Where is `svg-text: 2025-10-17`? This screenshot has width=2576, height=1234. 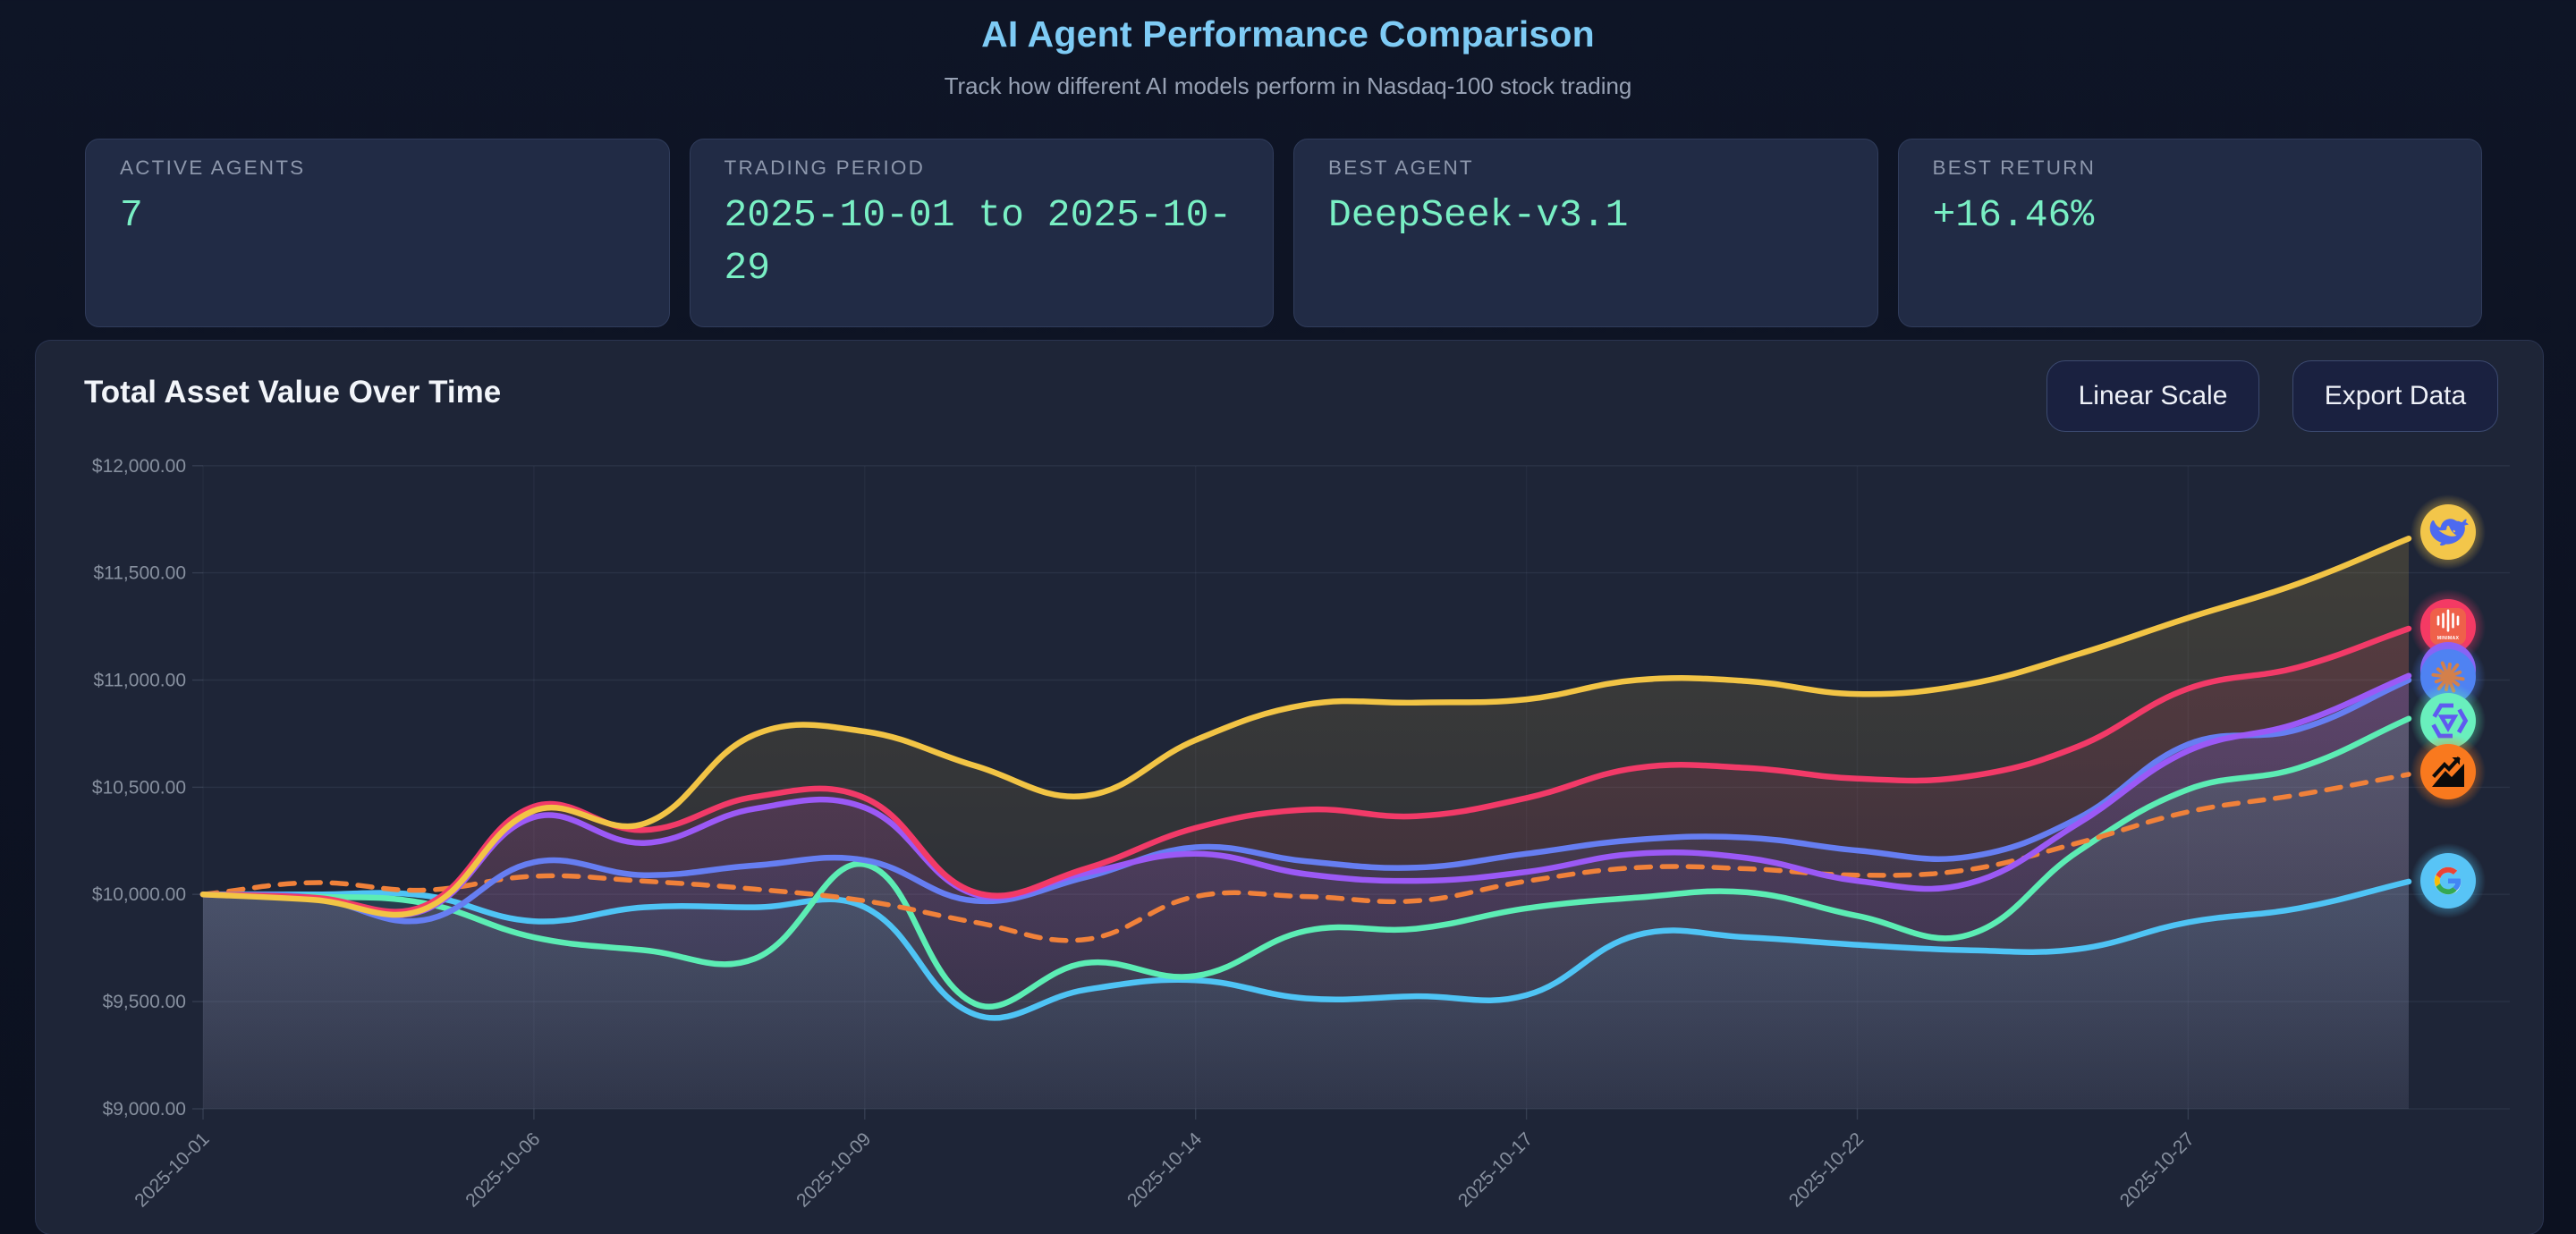 svg-text: 2025-10-17 is located at coordinates (1495, 1169).